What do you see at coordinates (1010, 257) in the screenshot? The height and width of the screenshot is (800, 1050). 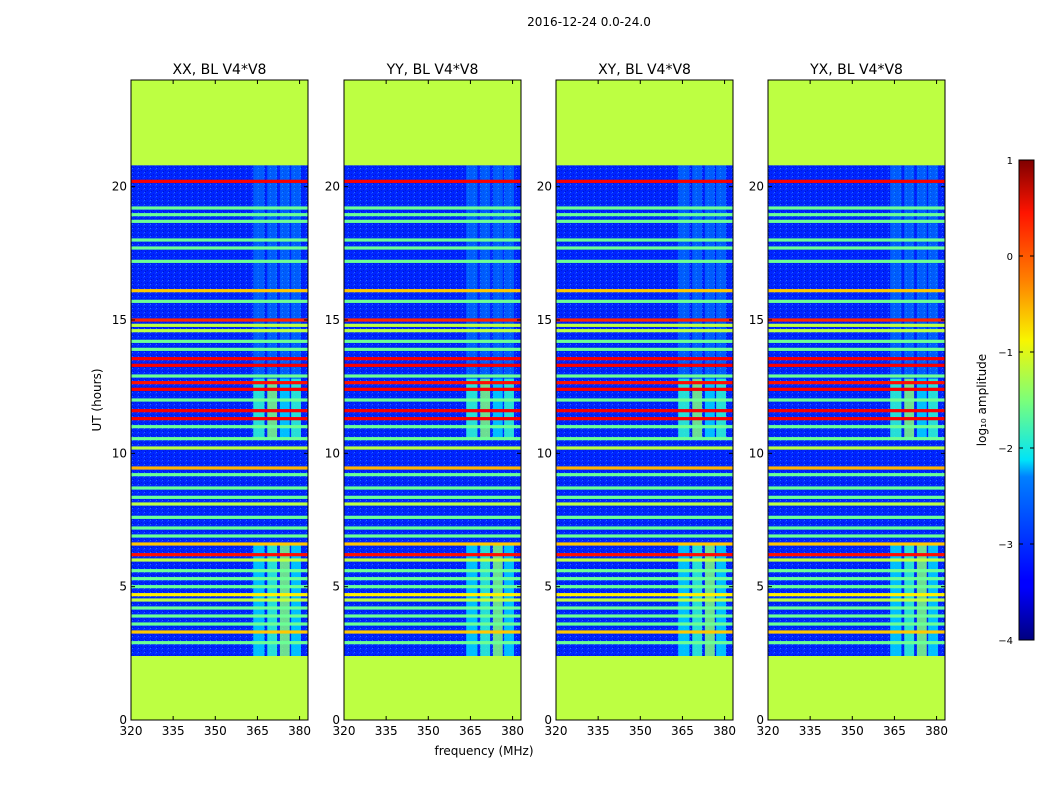 I see `colorbar-tick-label: 0` at bounding box center [1010, 257].